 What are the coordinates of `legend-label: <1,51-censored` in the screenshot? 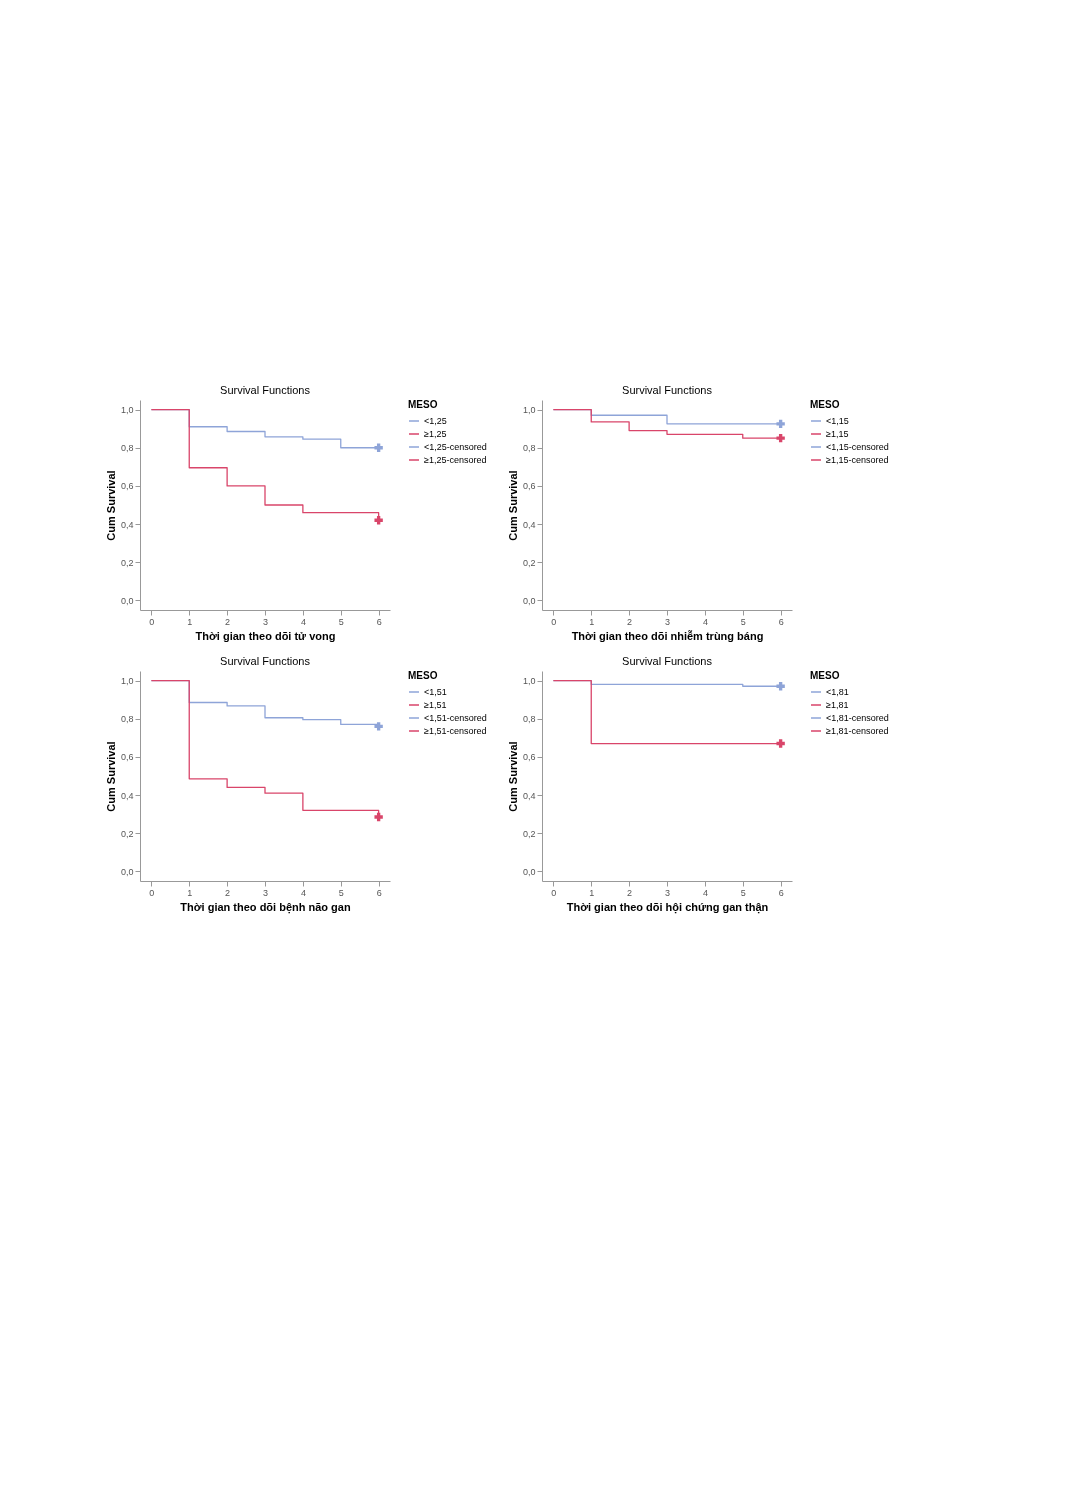 It's located at (455, 718).